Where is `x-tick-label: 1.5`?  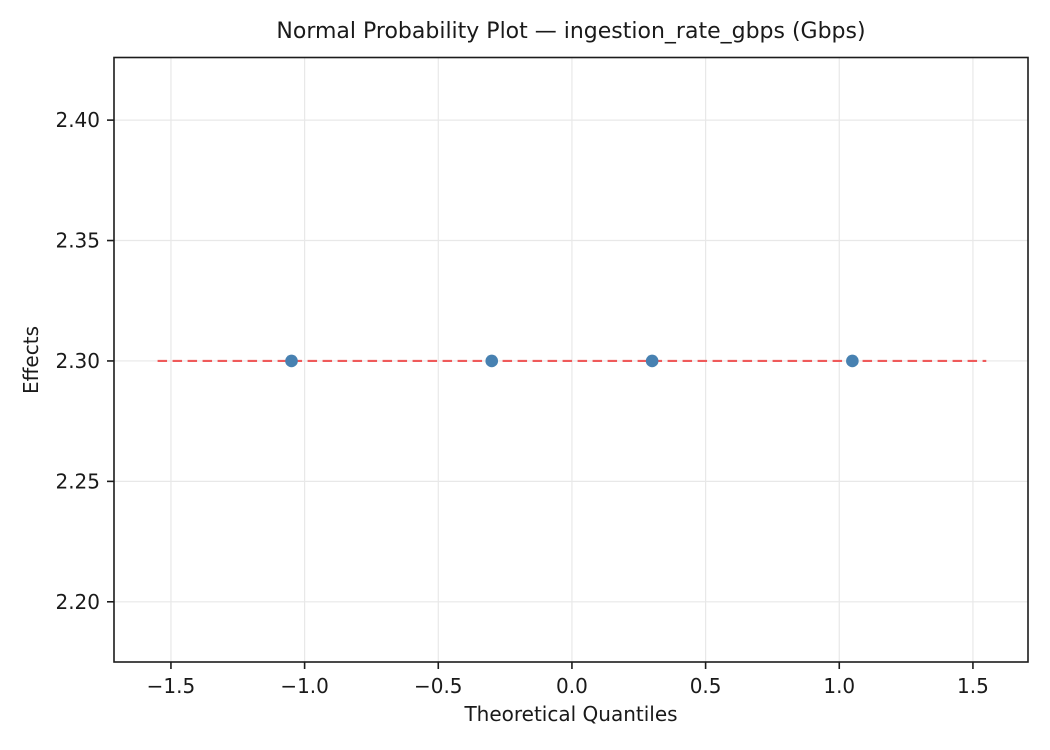
x-tick-label: 1.5 is located at coordinates (973, 686).